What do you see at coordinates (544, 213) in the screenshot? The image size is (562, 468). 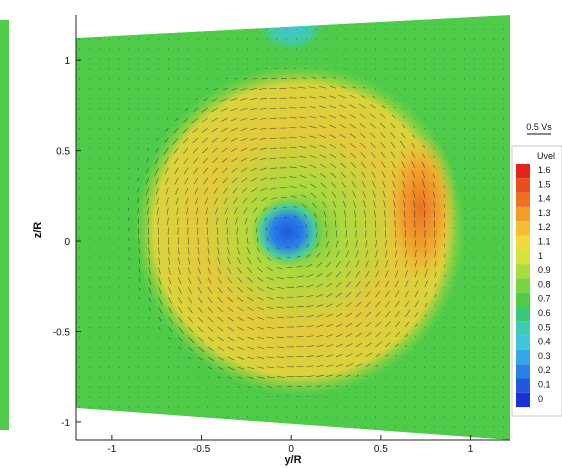 I see `legend-level-label: 1.3` at bounding box center [544, 213].